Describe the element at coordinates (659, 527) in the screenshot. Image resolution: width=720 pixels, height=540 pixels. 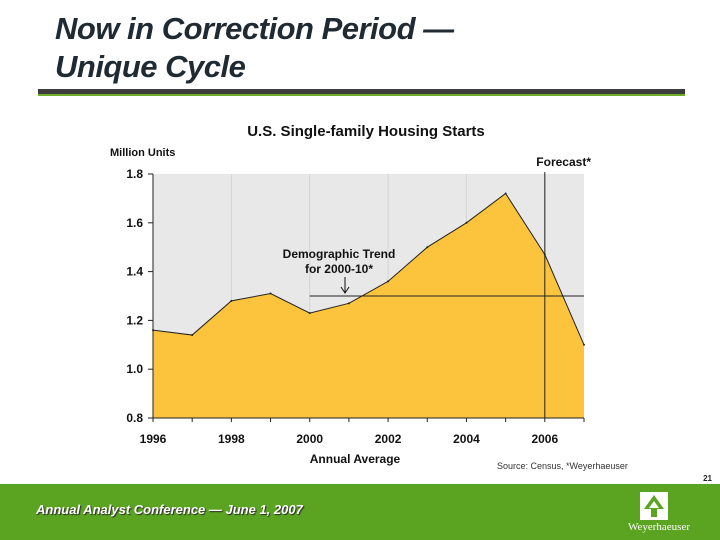
I see `logo-text: Weyerhaeuser` at that location.